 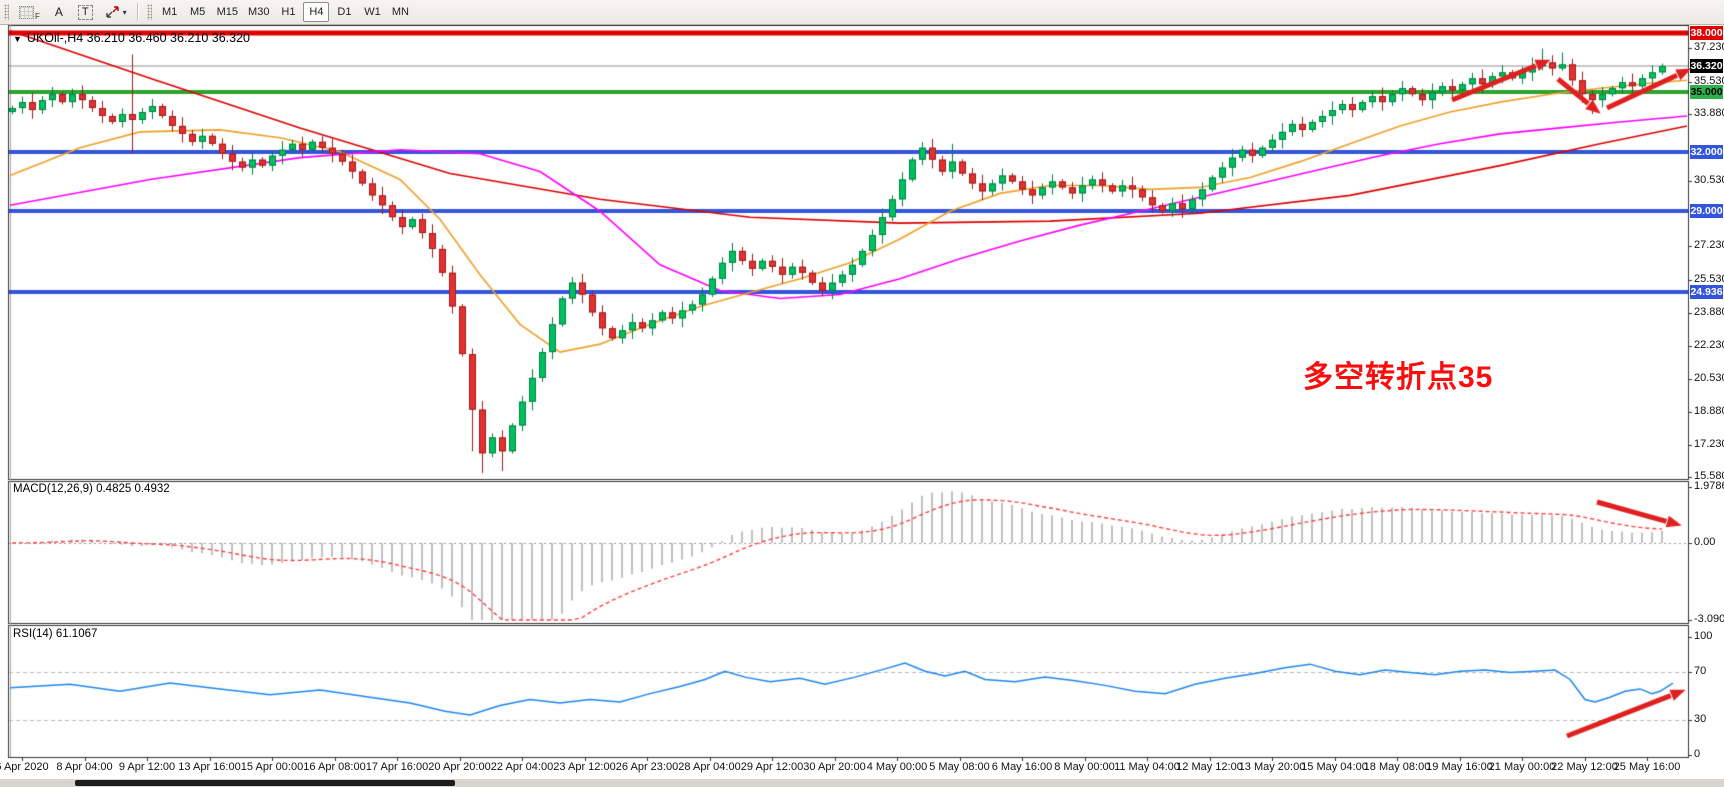 I want to click on toolbar: F A T ▾ M1 M5 M15 M30 H1 H4 D1 W1 MN, so click(x=862, y=12).